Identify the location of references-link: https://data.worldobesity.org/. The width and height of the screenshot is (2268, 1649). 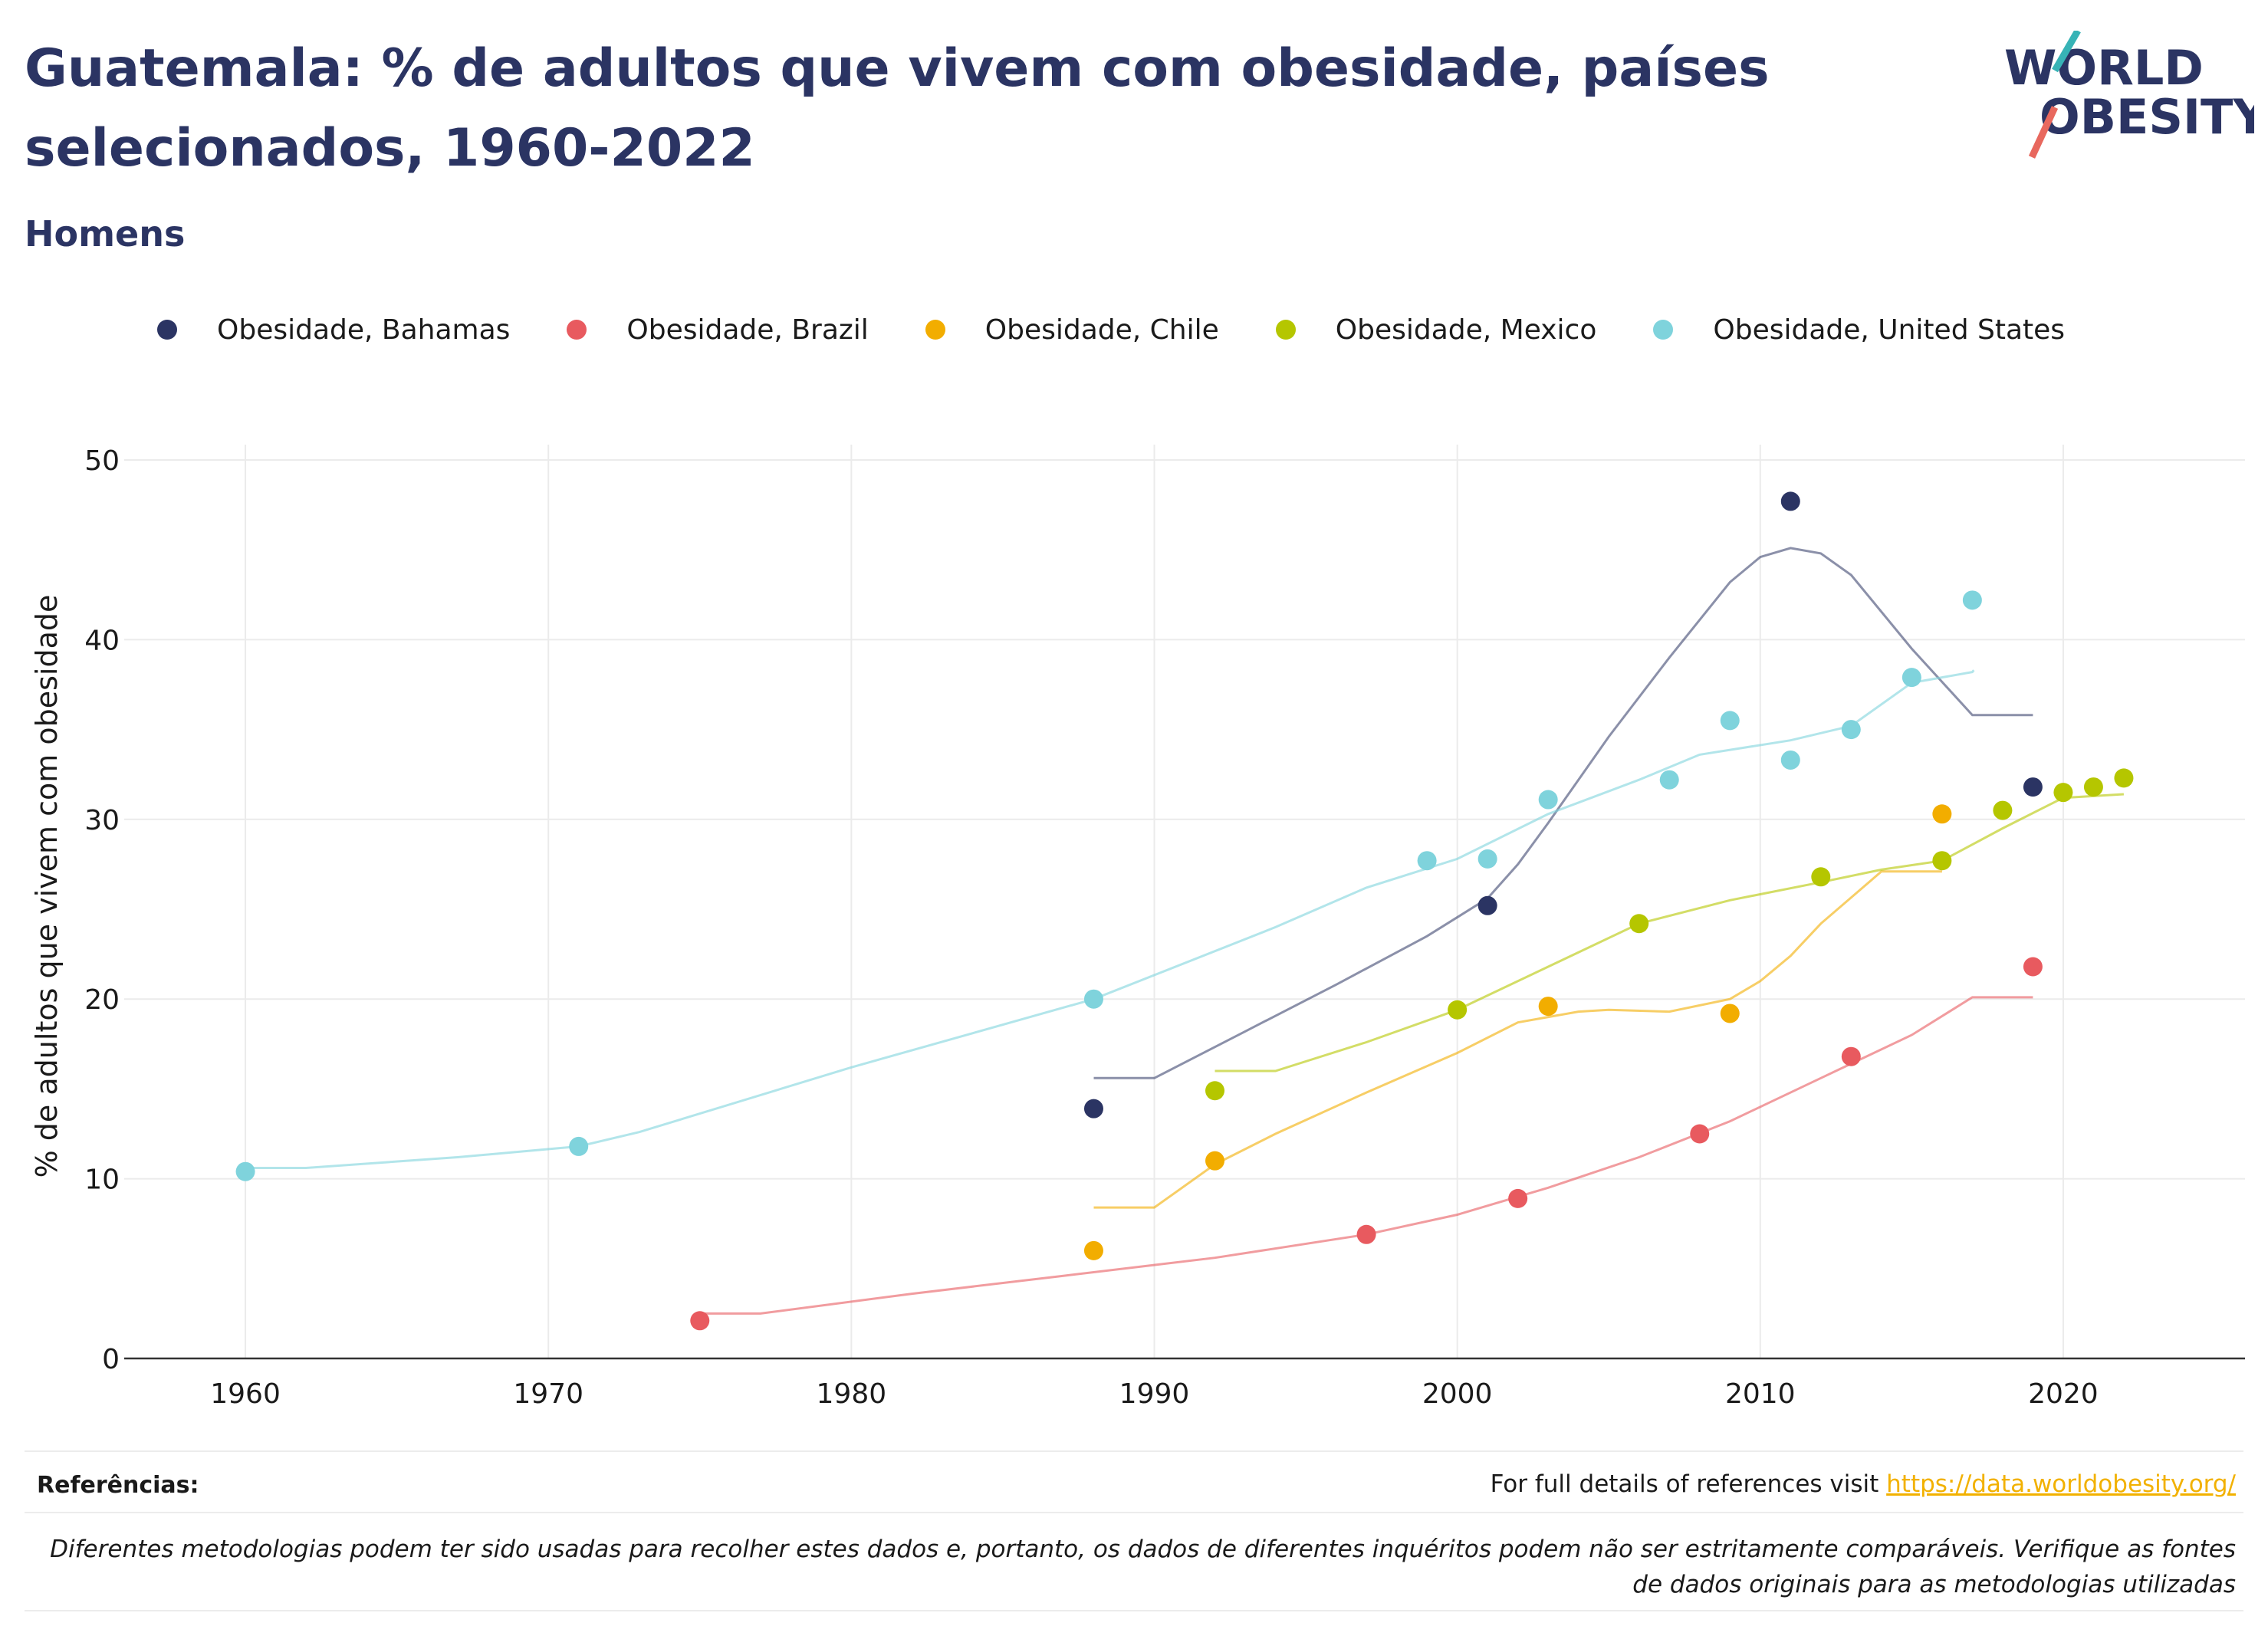
(2061, 1484).